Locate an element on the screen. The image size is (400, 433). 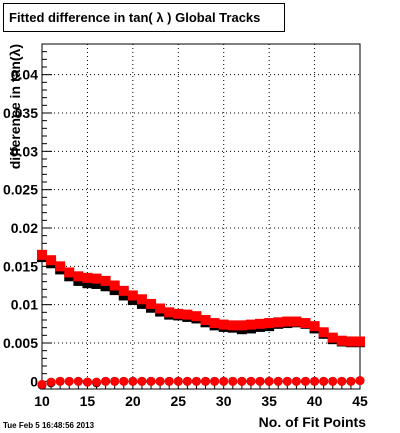
x-tick-label: 10 is located at coordinates (42, 401).